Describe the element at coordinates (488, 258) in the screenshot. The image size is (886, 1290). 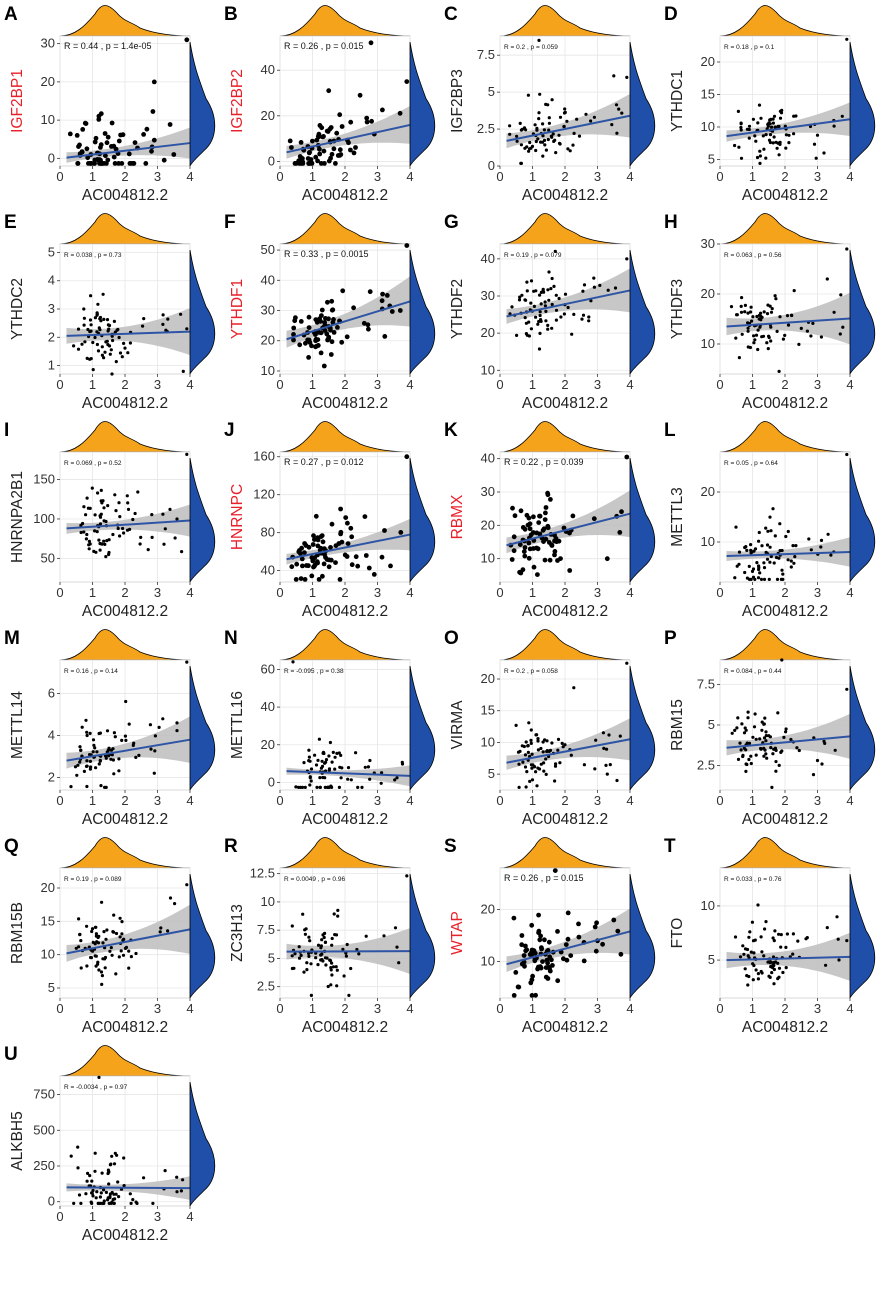
I see `y-tick-label: 40` at that location.